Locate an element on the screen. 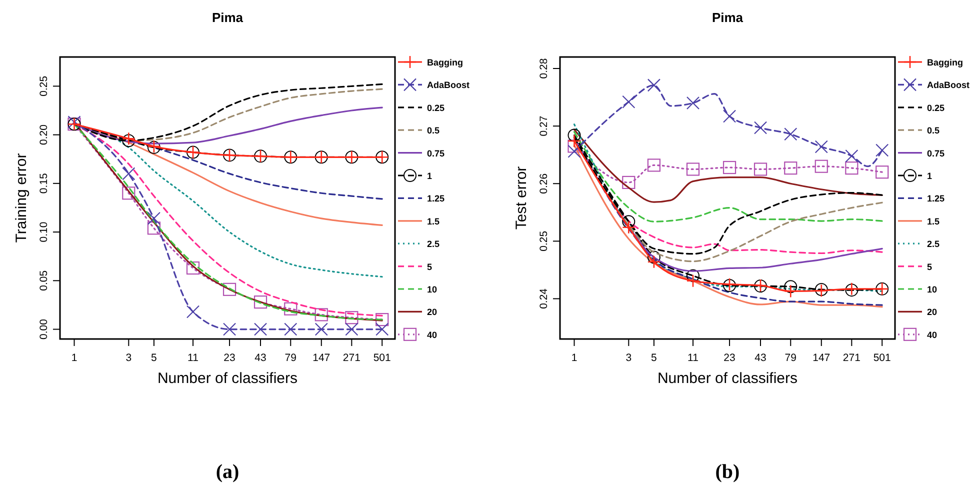  y-tick-label: 0.10 is located at coordinates (44, 232).